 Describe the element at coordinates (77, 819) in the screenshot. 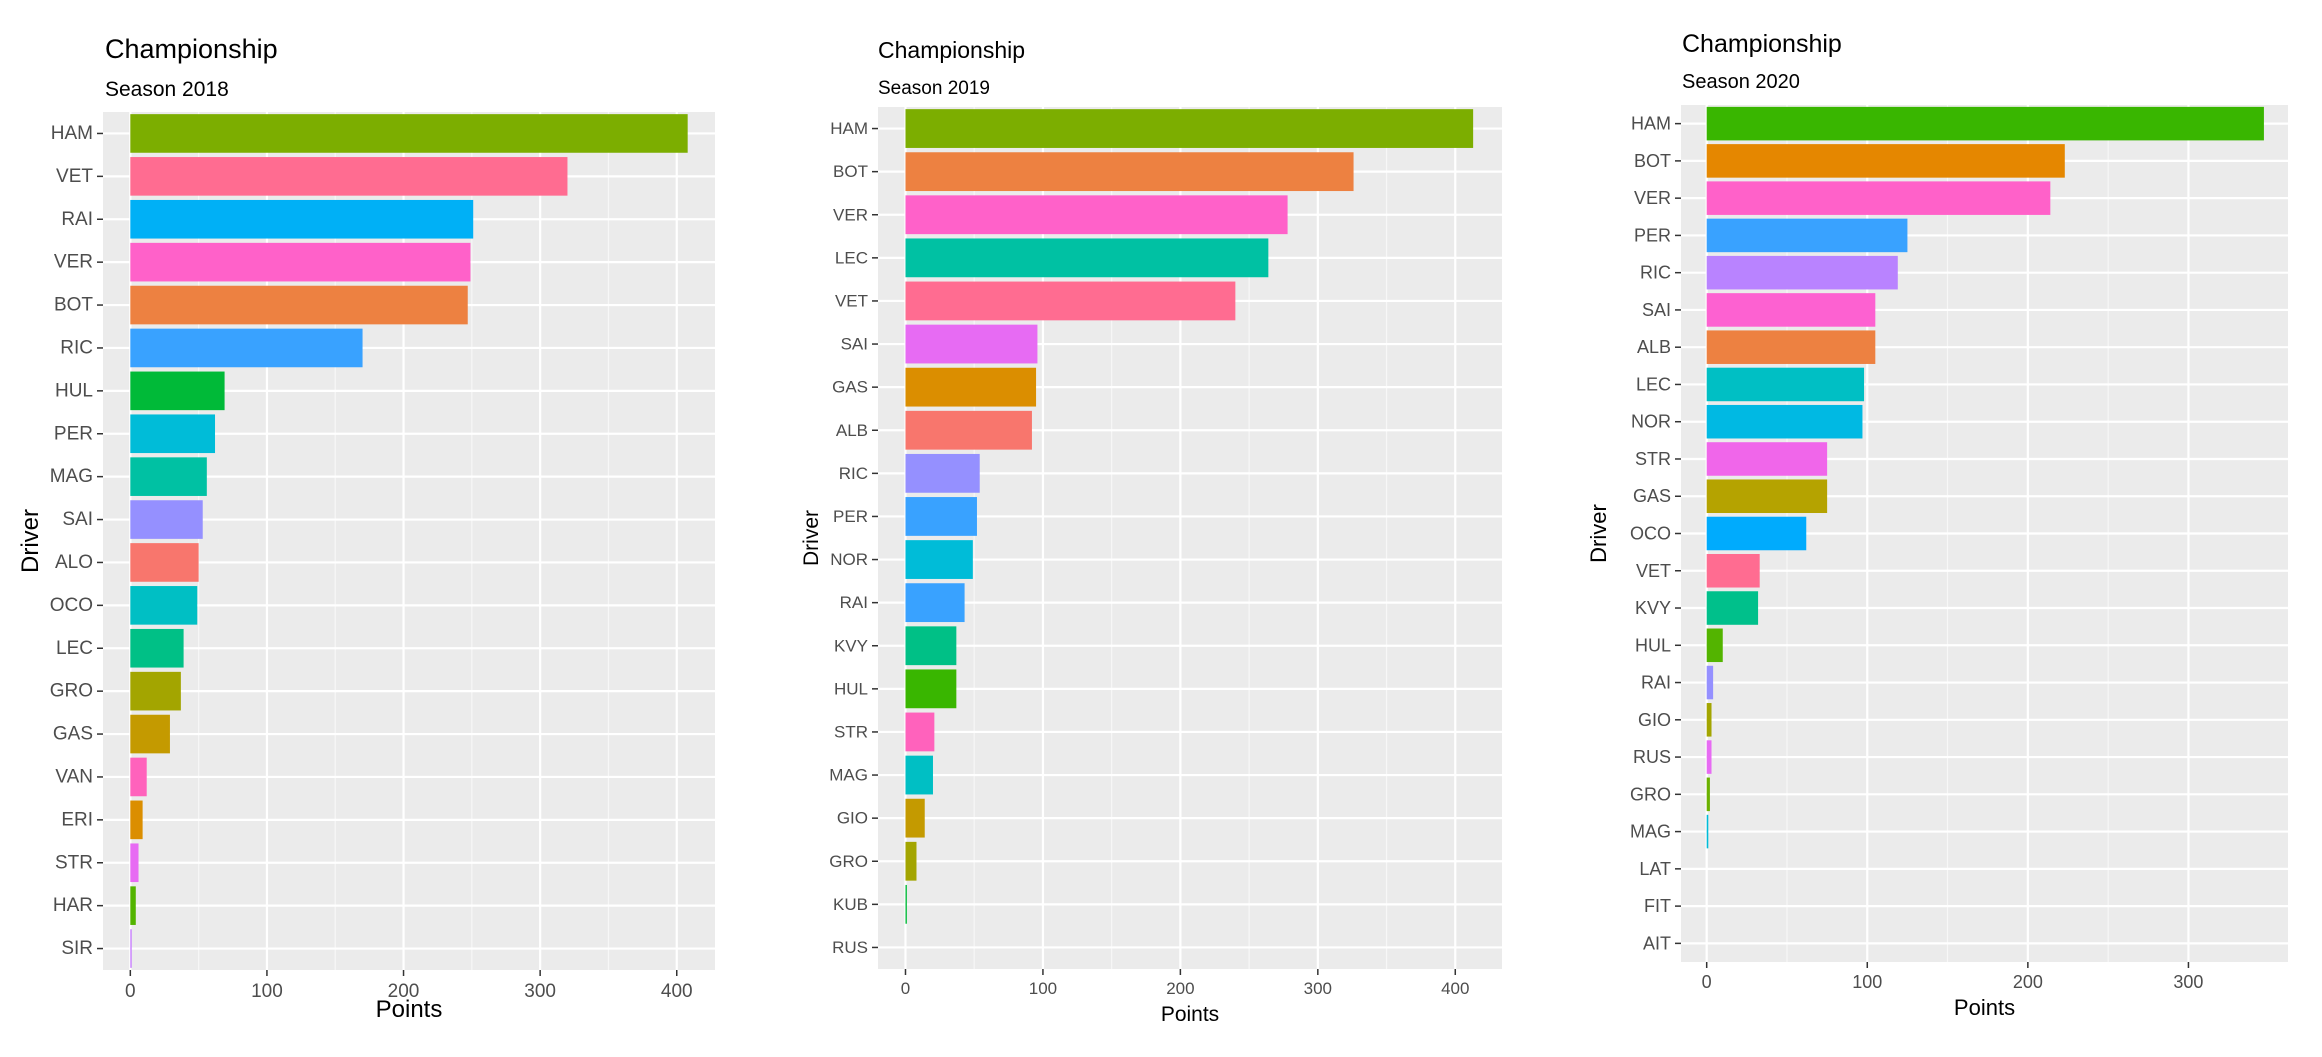

I see `y-tick-label: ERI` at that location.